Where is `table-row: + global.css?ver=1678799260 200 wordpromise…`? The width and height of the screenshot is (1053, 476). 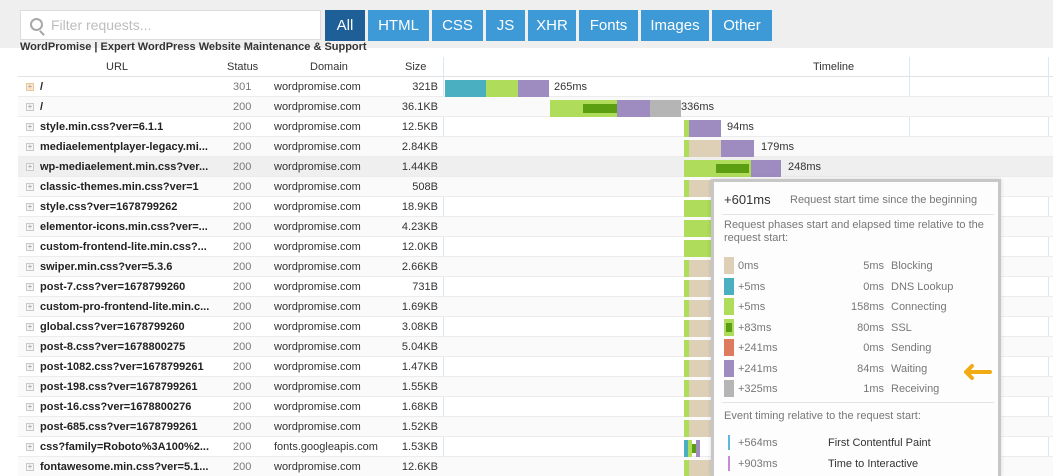 table-row: + global.css?ver=1678799260 200 wordpromise… is located at coordinates (535, 327).